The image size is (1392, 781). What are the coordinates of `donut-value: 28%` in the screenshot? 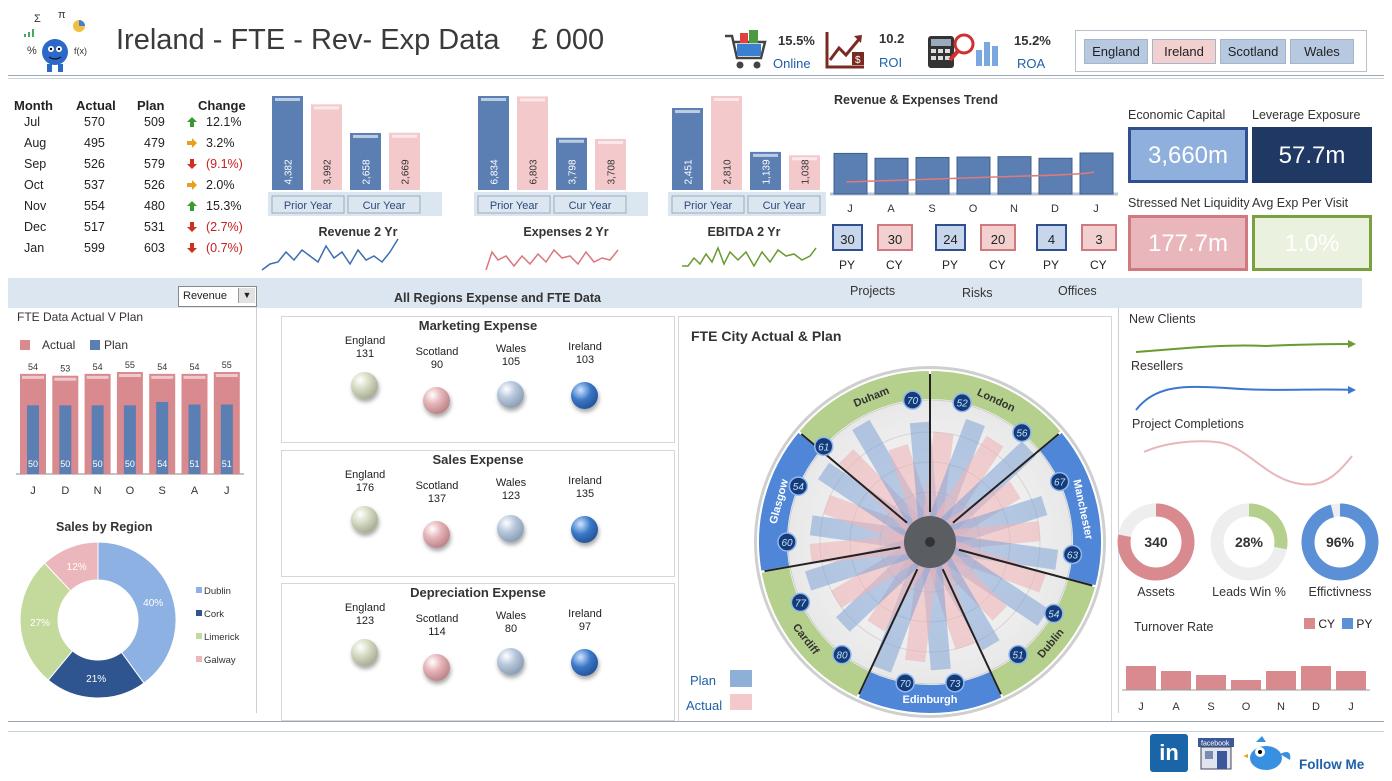 It's located at (1249, 542).